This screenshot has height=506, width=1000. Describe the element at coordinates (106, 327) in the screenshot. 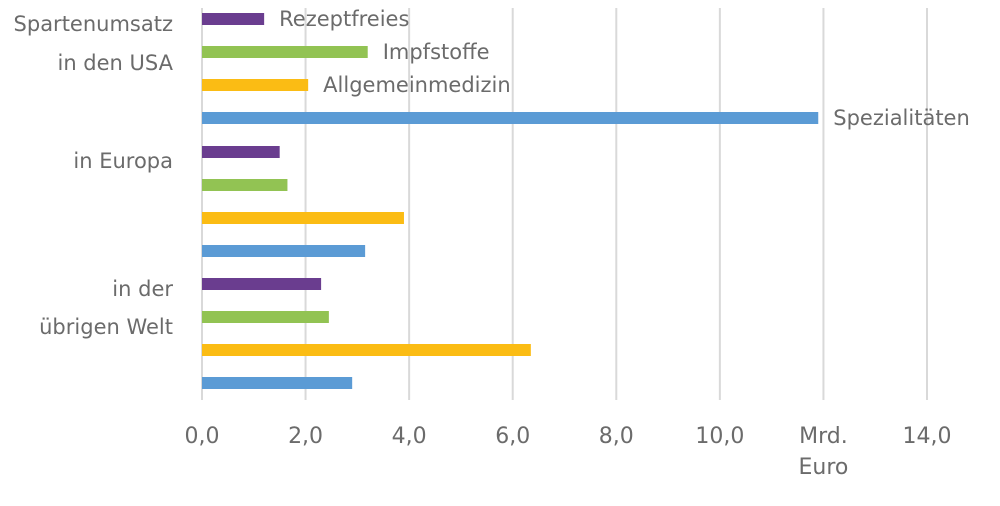

I see `category-label-3-2: übrigen Welt` at that location.